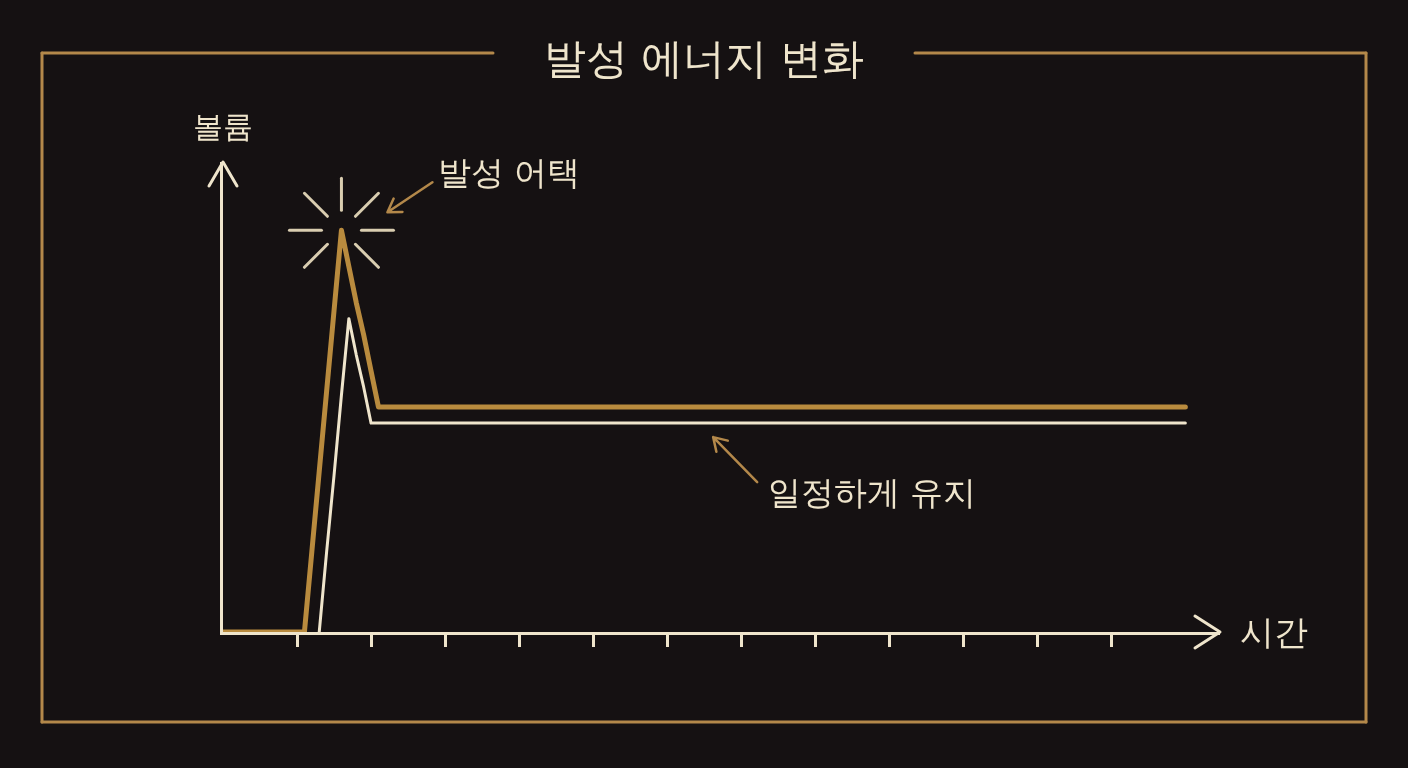 Image resolution: width=1408 pixels, height=768 pixels. Describe the element at coordinates (509, 172) in the screenshot. I see `text: 발성 어택` at that location.